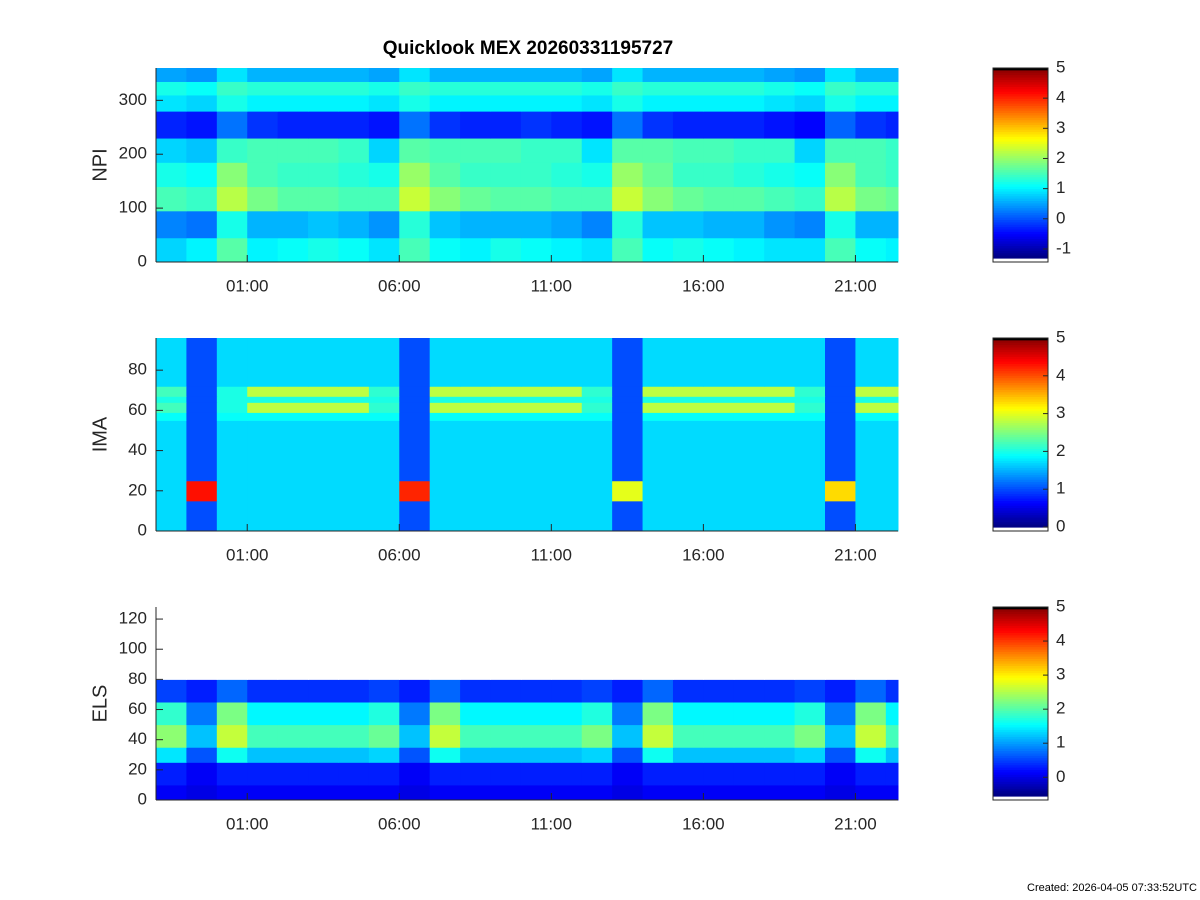 The height and width of the screenshot is (900, 1200). What do you see at coordinates (100, 704) in the screenshot?
I see `y-axis-label: ELS` at bounding box center [100, 704].